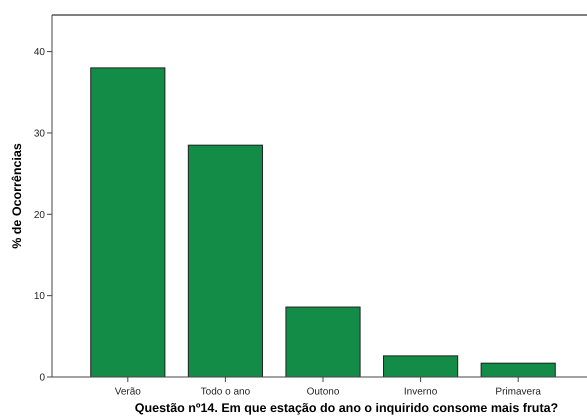 This screenshot has height=420, width=587. Describe the element at coordinates (42, 378) in the screenshot. I see `y-tick-label: 0` at that location.